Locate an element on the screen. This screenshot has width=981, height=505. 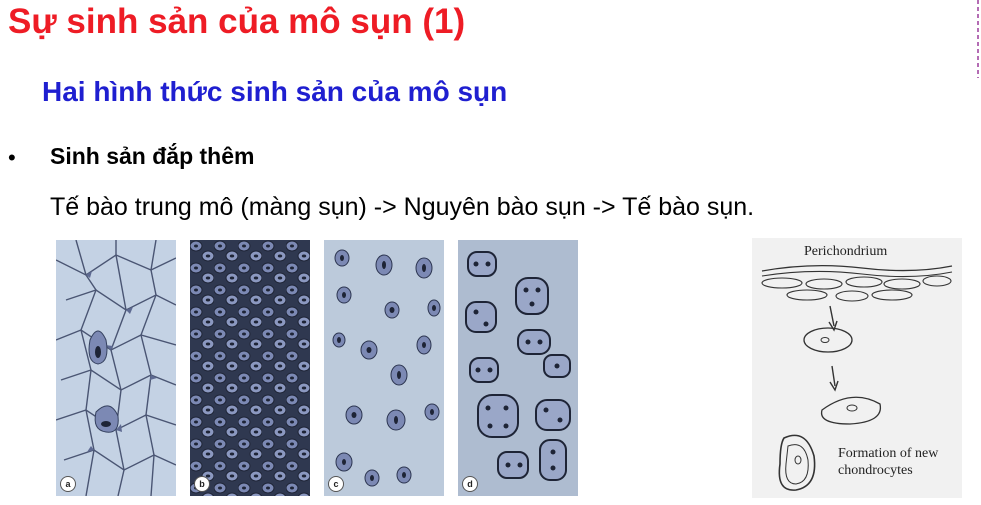
histology-panel-b: b is located at coordinates (250, 368).